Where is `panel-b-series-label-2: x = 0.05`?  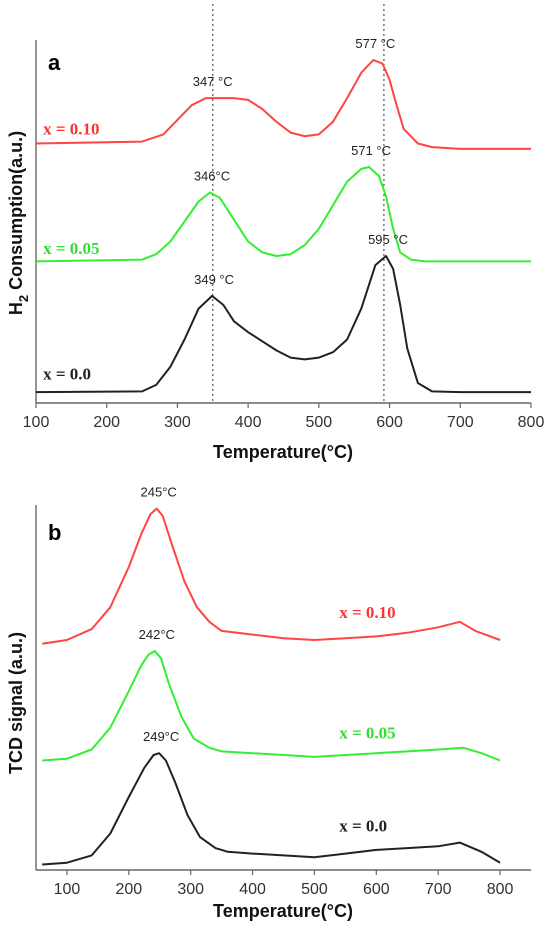
panel-b-series-label-2: x = 0.05 is located at coordinates (367, 733).